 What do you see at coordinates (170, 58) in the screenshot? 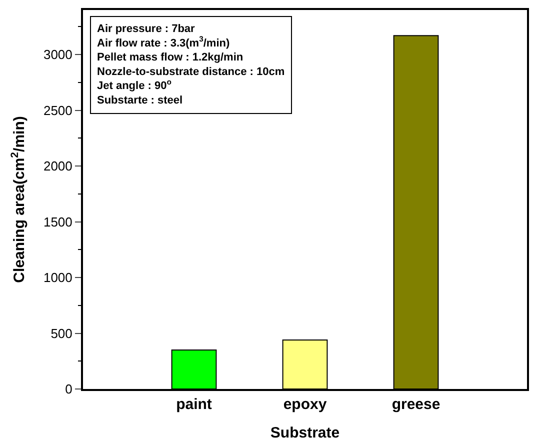
I see `annotation: Pellet mass flow : 1.2kg/min` at bounding box center [170, 58].